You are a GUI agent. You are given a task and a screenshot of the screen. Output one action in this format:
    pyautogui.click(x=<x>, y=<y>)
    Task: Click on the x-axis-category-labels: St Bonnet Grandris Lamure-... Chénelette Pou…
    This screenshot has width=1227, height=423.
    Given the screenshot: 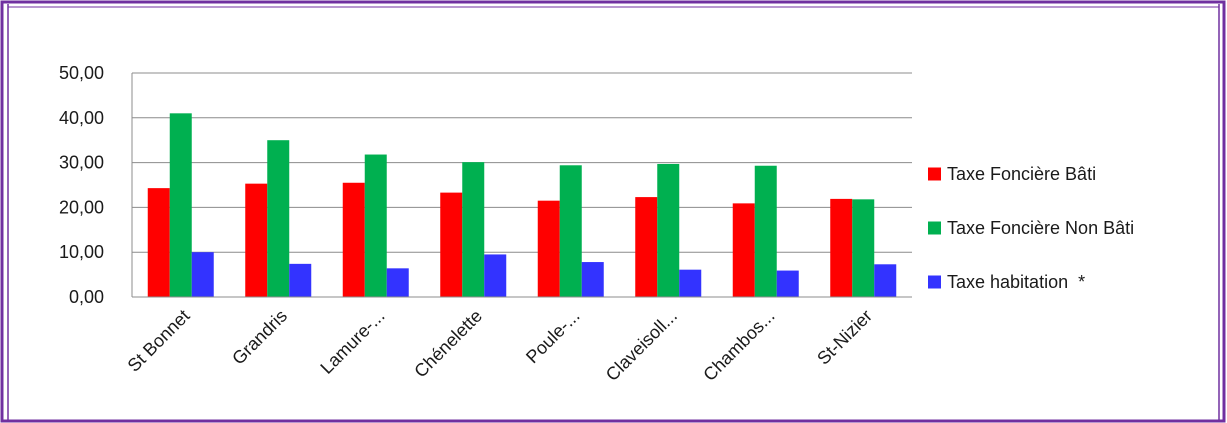 What is the action you would take?
    pyautogui.click(x=500, y=345)
    